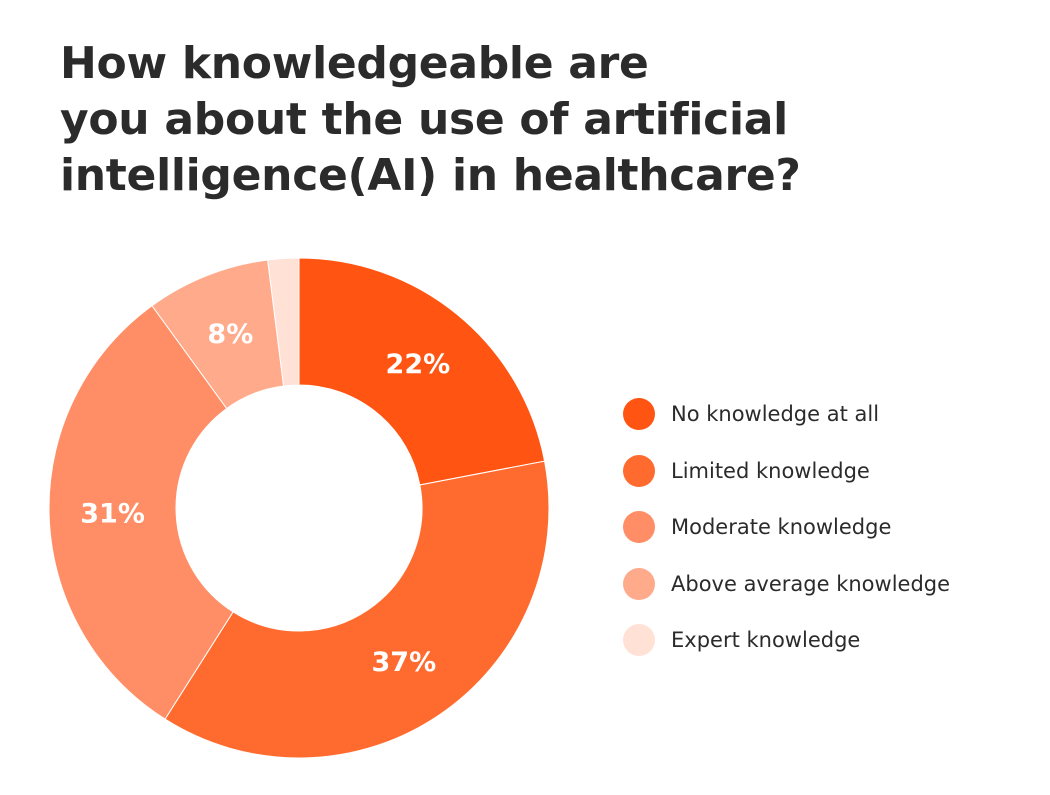 Image resolution: width=1050 pixels, height=795 pixels. I want to click on legend-swatch-expert-knowledge, so click(639, 640).